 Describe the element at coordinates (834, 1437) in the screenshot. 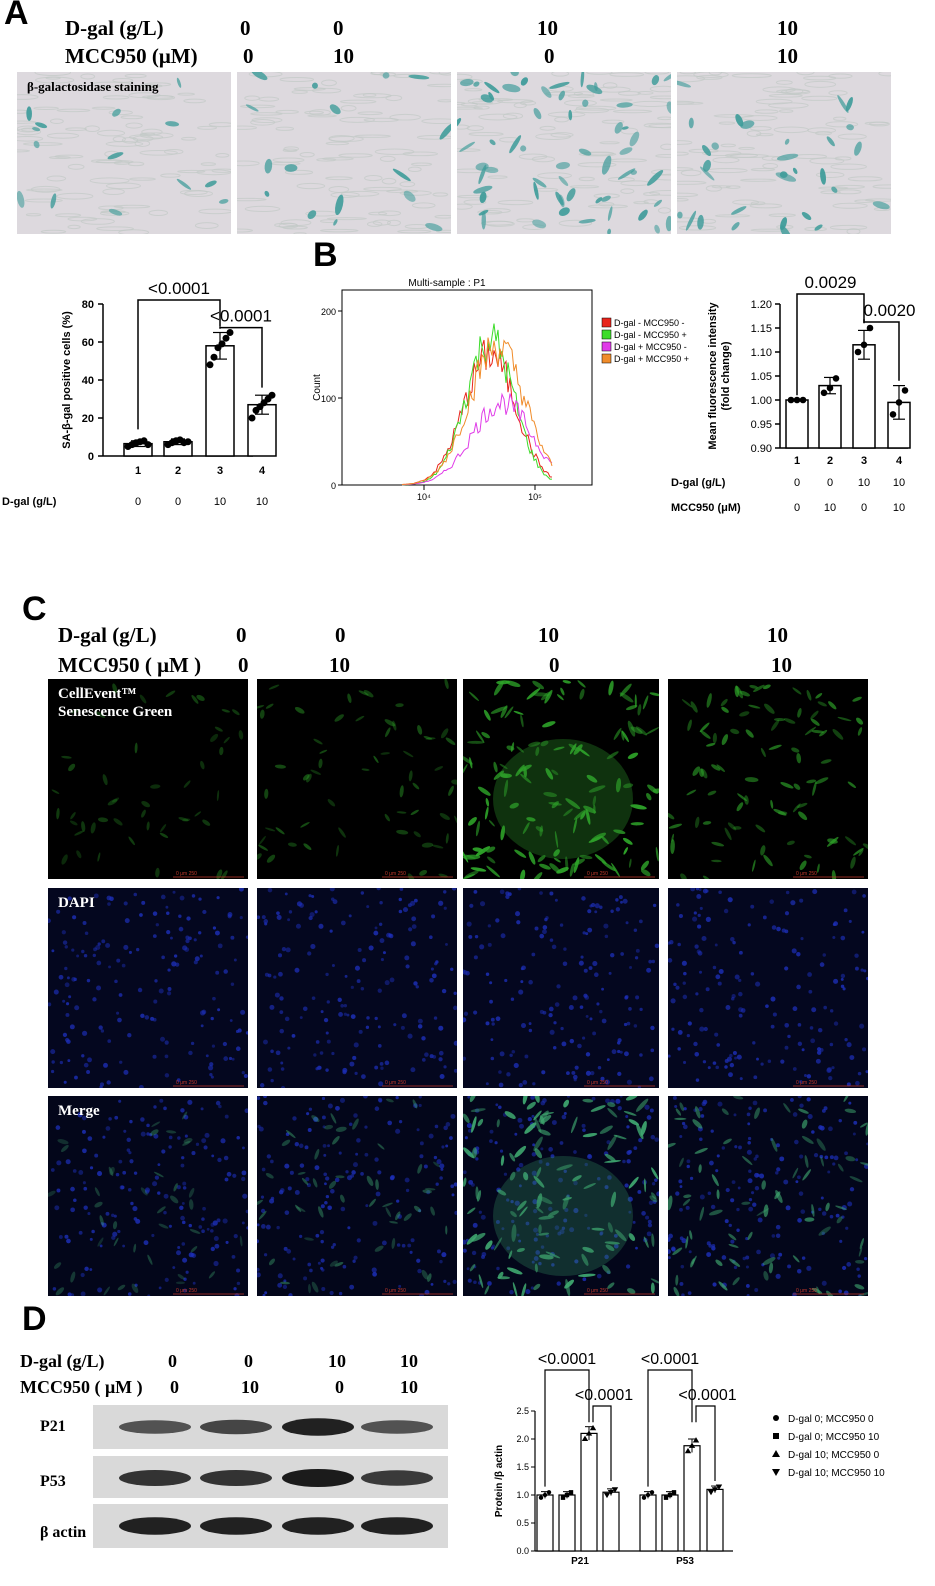

I see `legend-label: D-gal 0; MCC950 10` at that location.